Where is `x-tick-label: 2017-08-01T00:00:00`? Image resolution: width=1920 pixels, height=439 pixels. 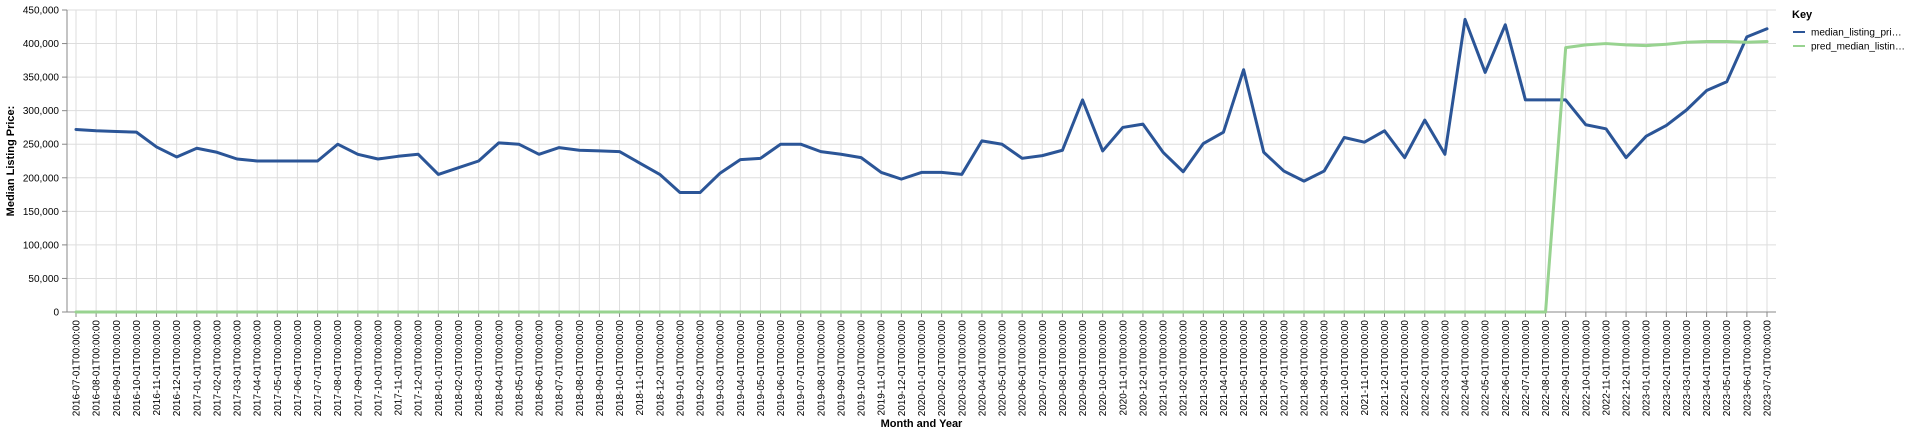
x-tick-label: 2017-08-01T00:00:00 is located at coordinates (338, 368).